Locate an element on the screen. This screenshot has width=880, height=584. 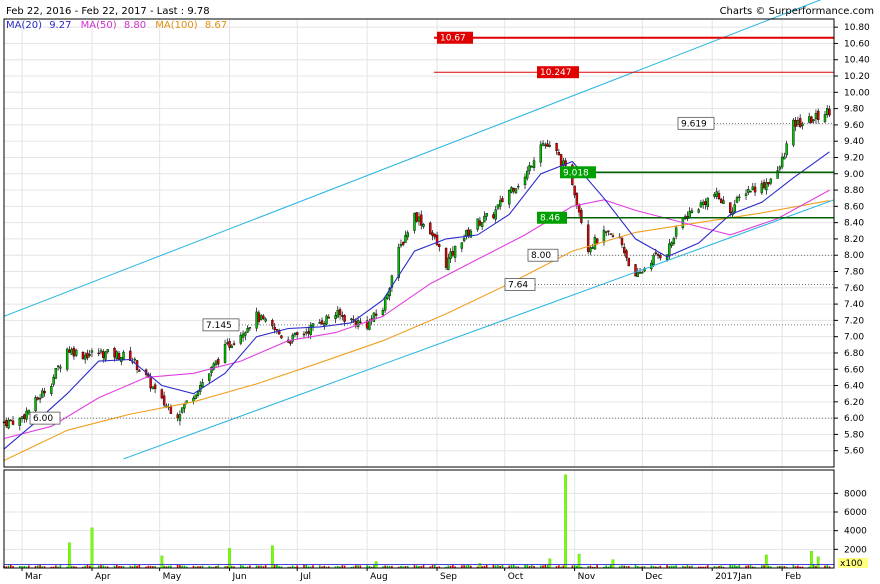
level-label: 7.145 is located at coordinates (219, 326).